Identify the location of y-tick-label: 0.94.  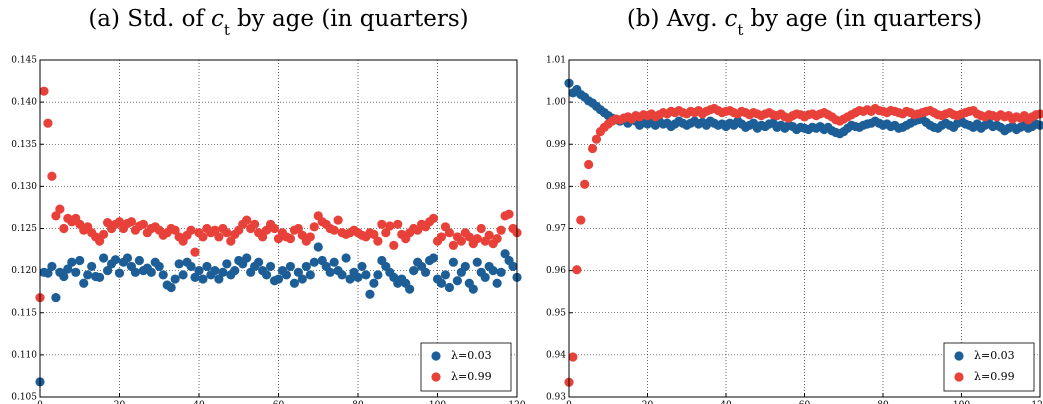
(556, 355).